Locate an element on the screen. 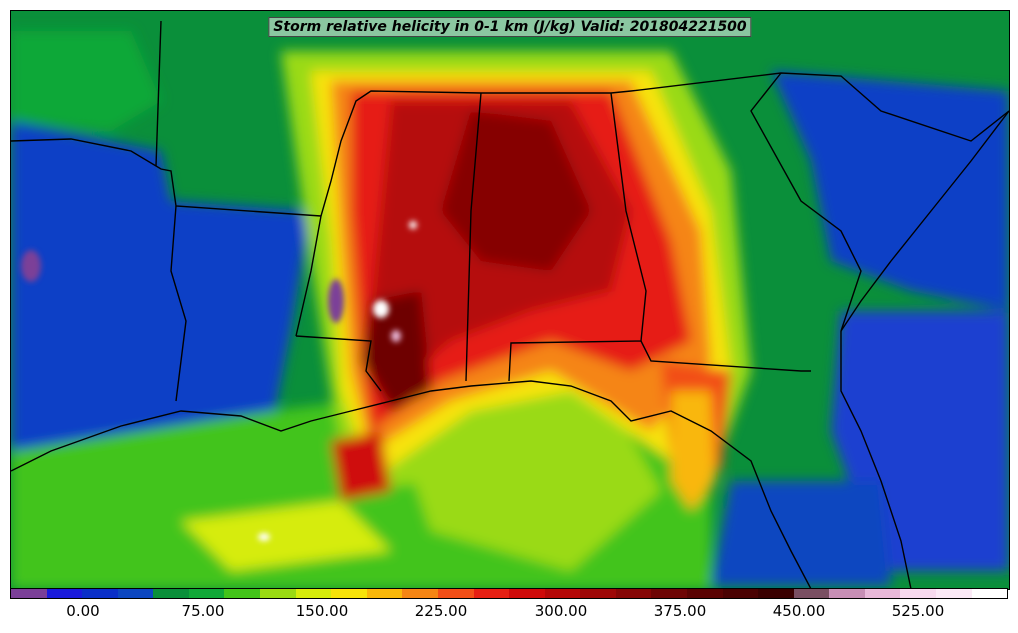 The image size is (1018, 633). state-border-ga-fl is located at coordinates (725, 356).